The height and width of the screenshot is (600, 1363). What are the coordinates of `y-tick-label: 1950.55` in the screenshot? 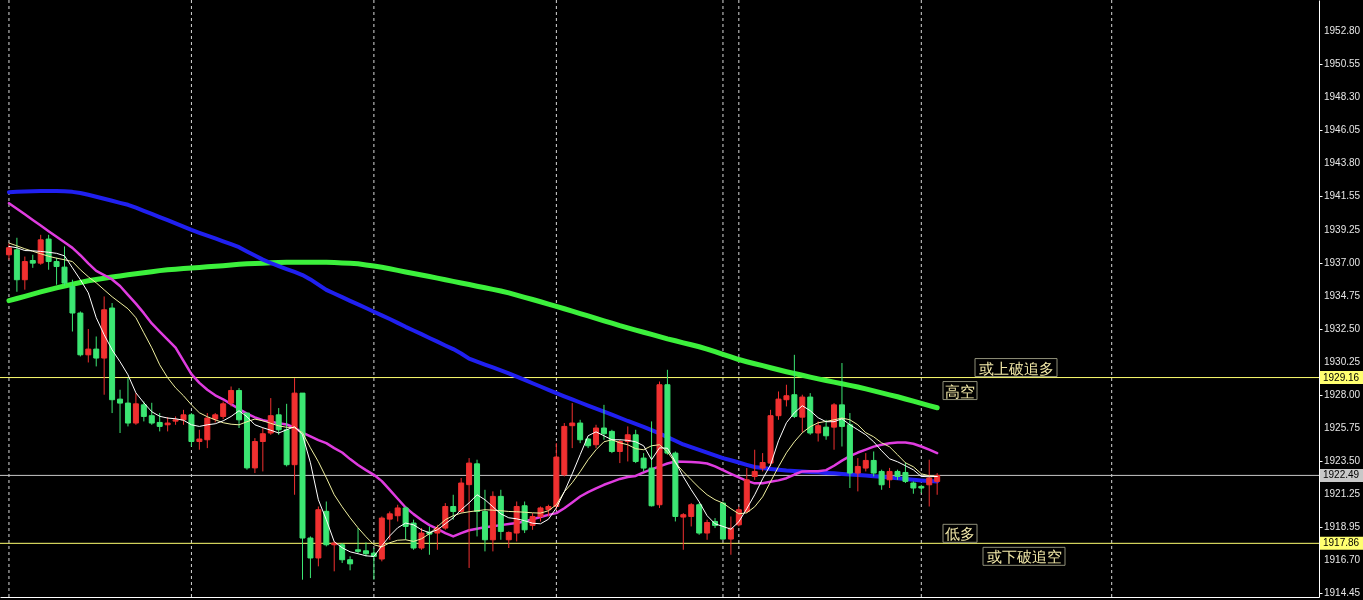 It's located at (1342, 63).